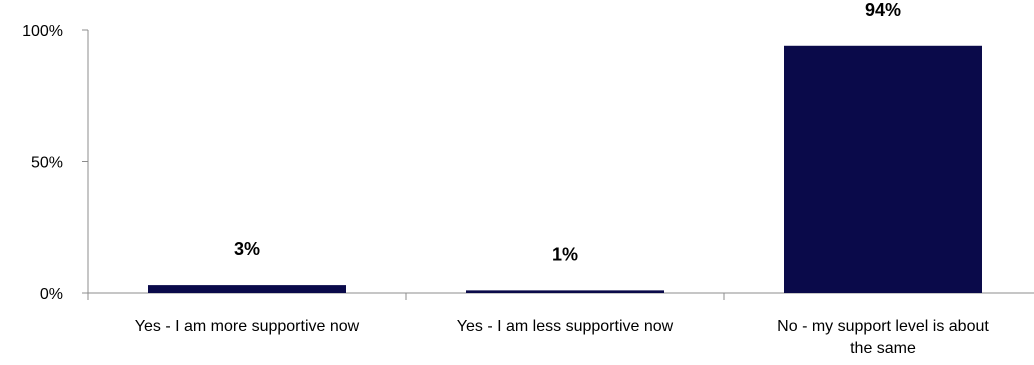 This screenshot has width=1034, height=365. What do you see at coordinates (560, 296) in the screenshot?
I see `x-axis` at bounding box center [560, 296].